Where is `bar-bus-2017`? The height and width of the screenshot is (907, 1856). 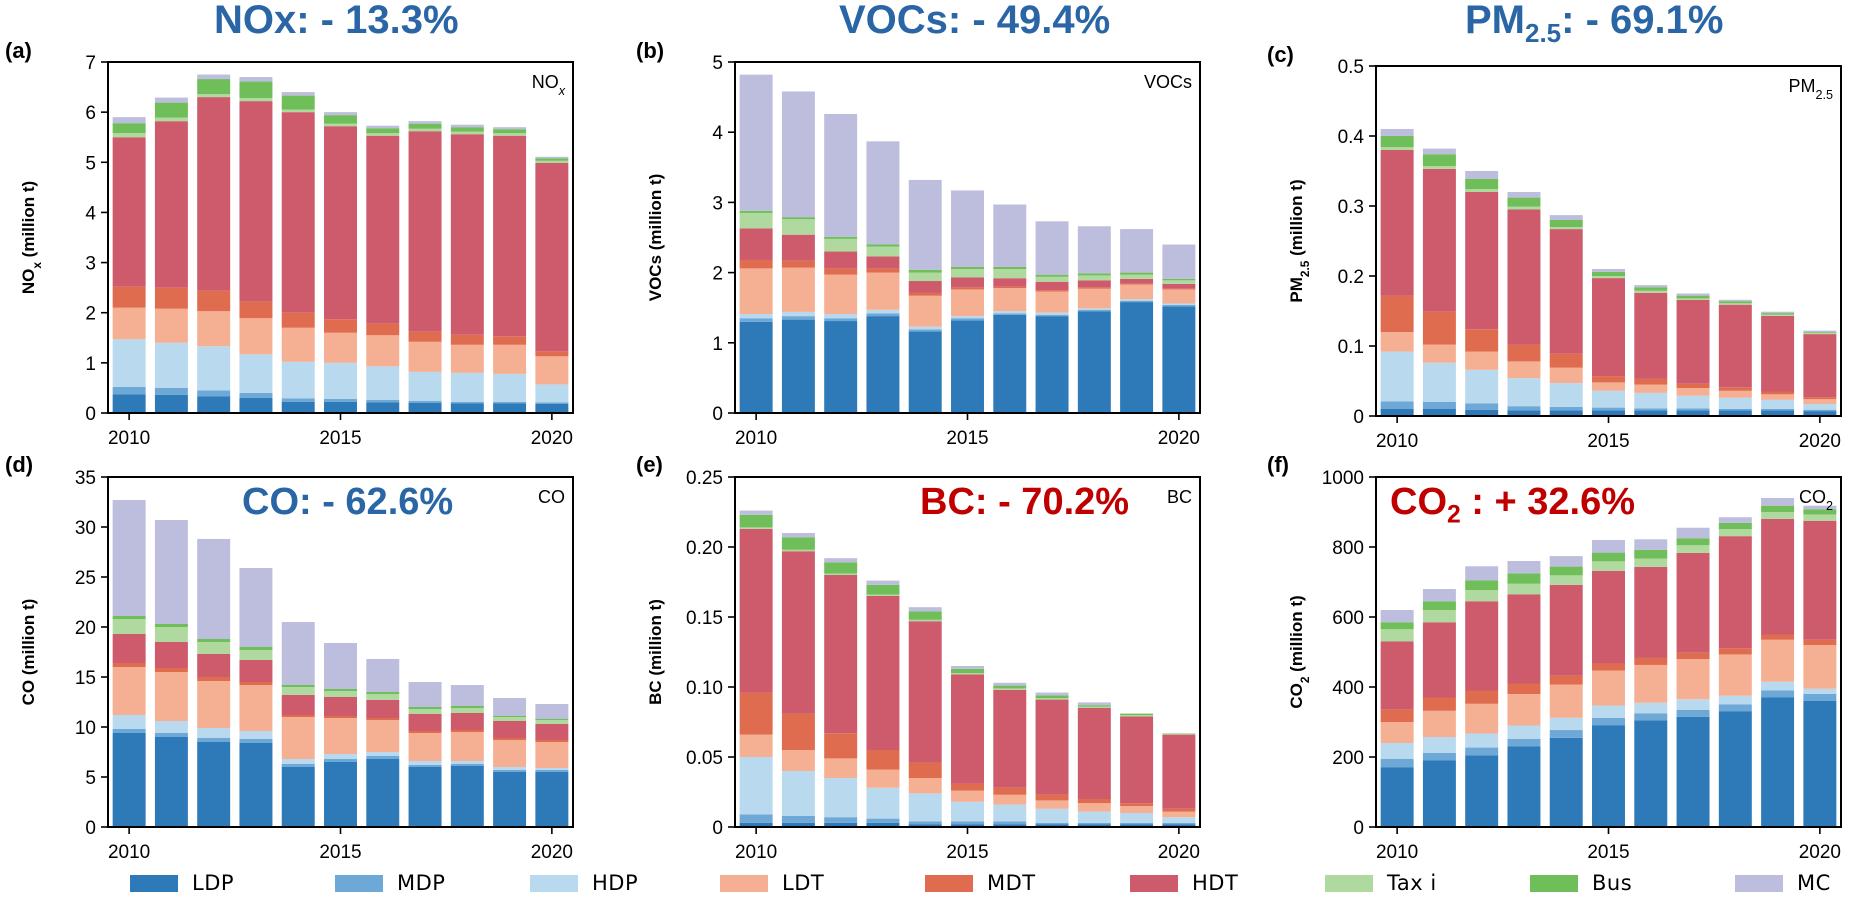 bar-bus-2017 is located at coordinates (1693, 542).